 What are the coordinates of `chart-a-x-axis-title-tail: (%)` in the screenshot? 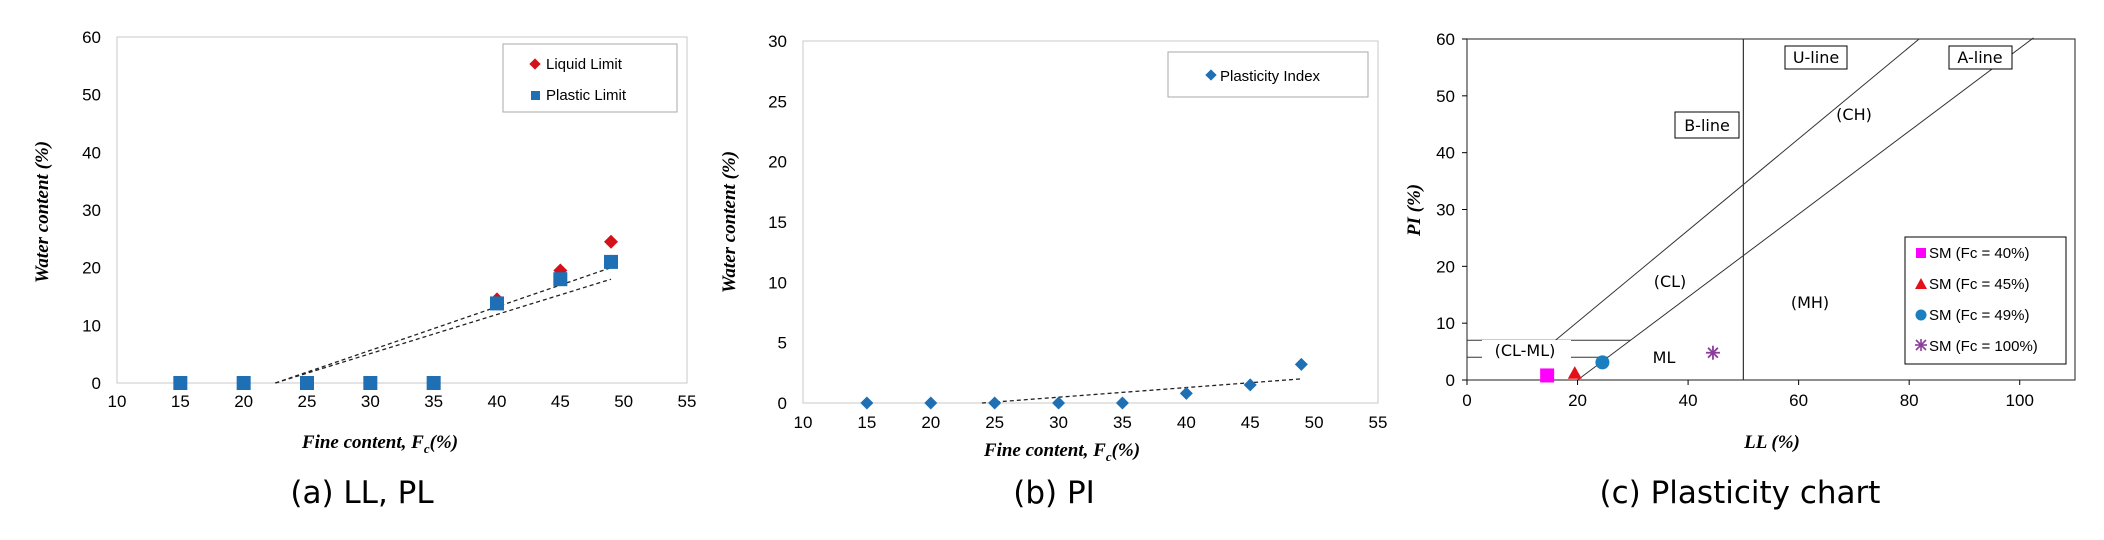 It's located at (444, 442).